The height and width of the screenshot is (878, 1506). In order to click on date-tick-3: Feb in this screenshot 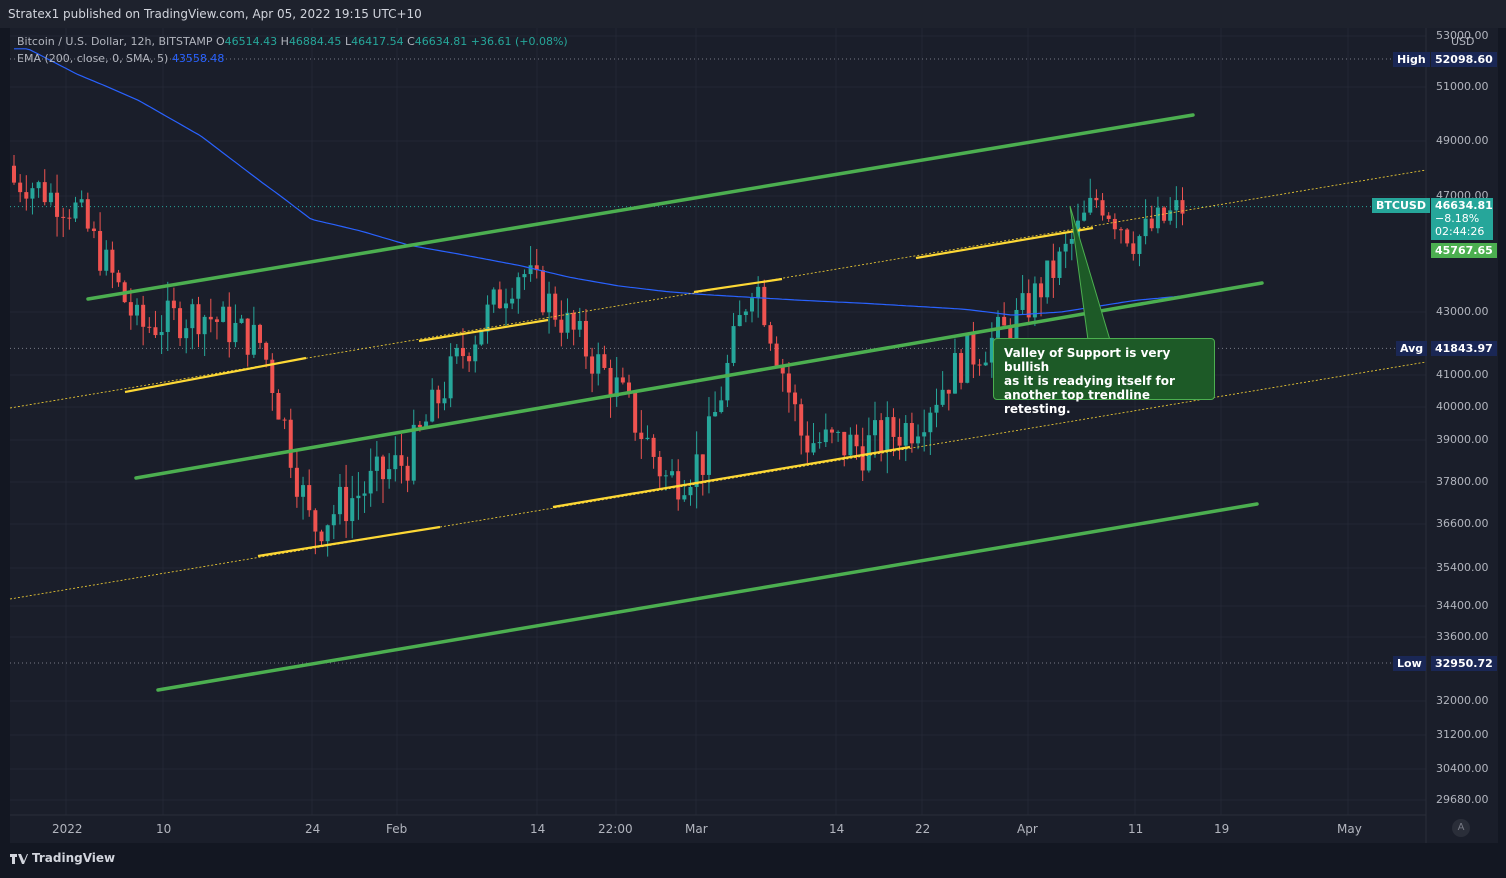, I will do `click(397, 829)`.